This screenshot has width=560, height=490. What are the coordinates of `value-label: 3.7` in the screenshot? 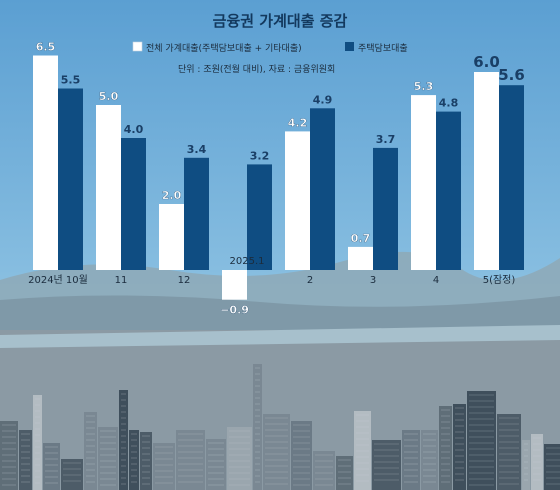 It's located at (386, 139).